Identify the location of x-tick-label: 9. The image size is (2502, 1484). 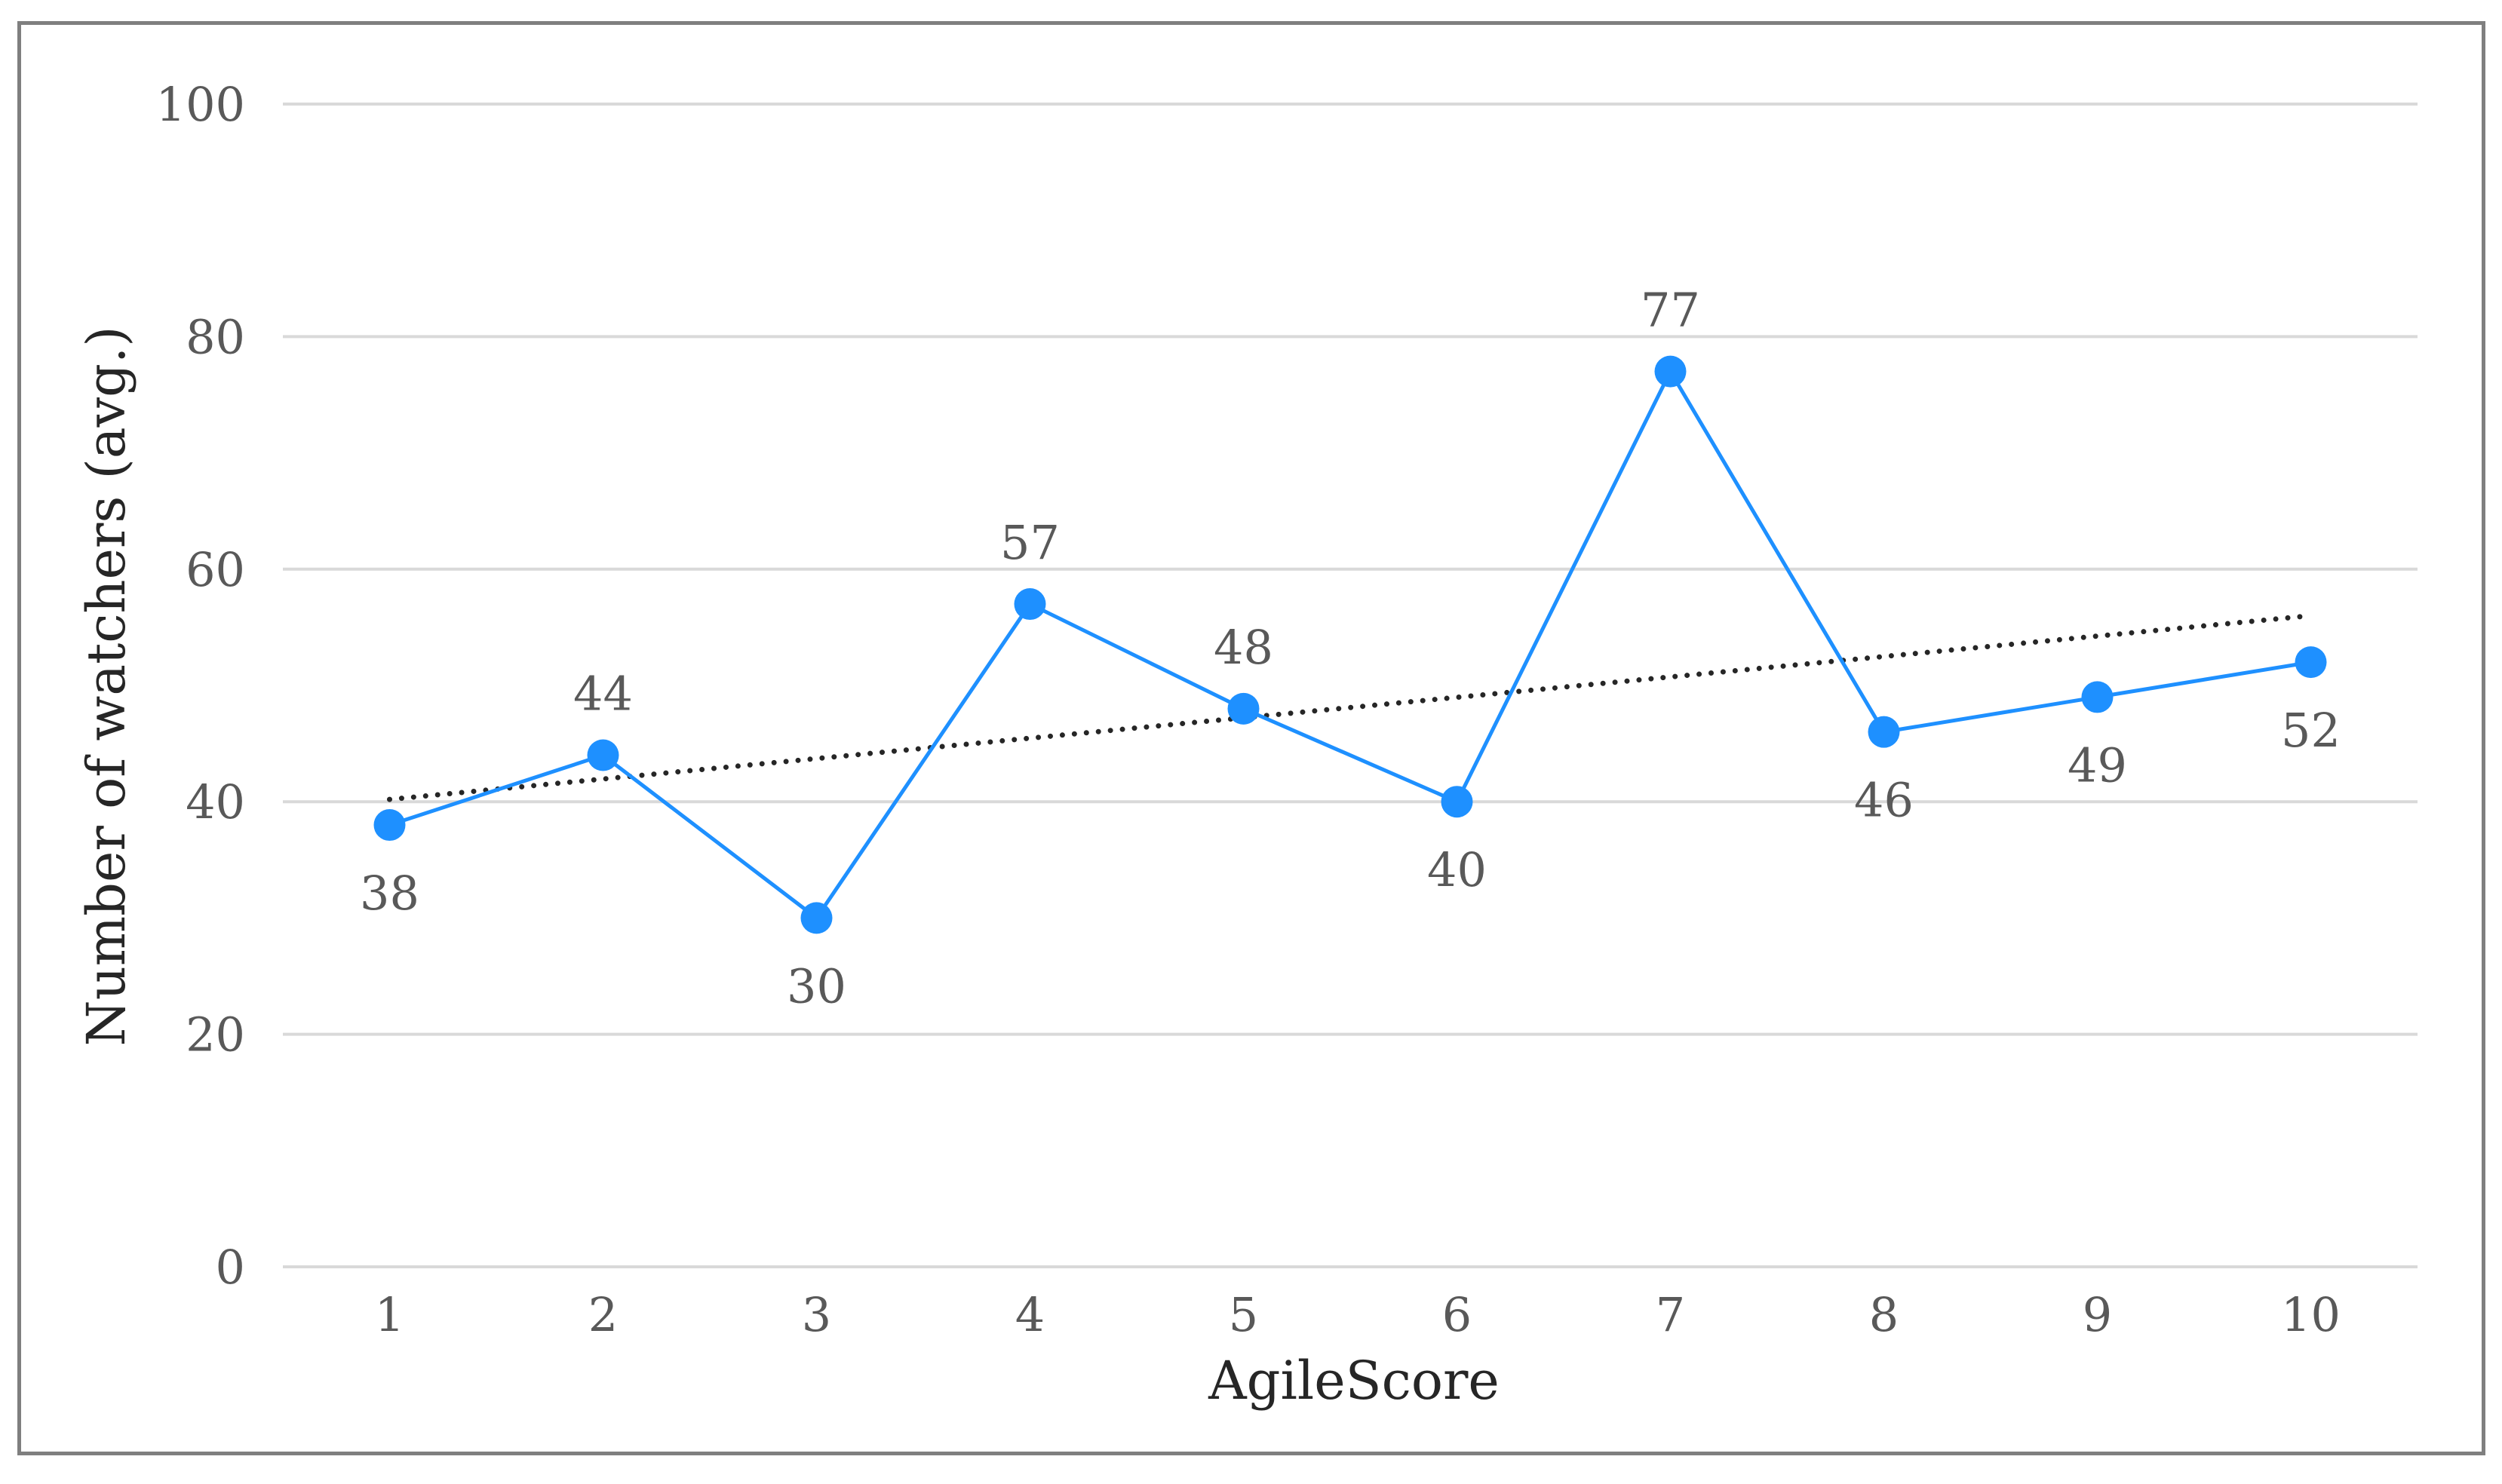
(2097, 1314).